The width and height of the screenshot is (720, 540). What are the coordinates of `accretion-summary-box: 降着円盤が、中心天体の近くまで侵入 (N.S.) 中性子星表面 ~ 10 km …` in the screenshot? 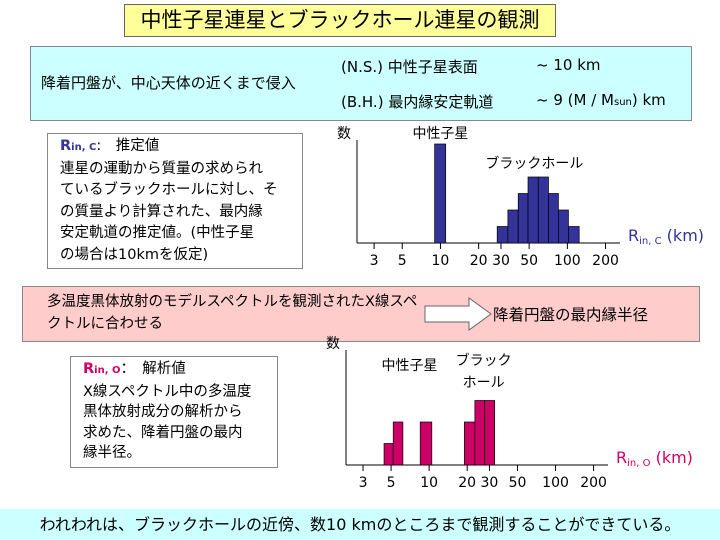 It's located at (361, 83).